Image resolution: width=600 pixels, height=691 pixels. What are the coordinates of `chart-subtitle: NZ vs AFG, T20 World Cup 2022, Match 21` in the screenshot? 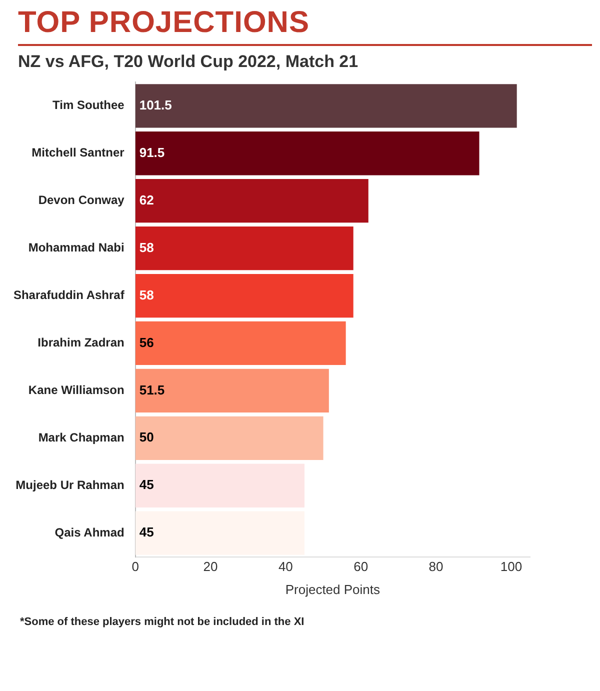 It's located at (189, 62).